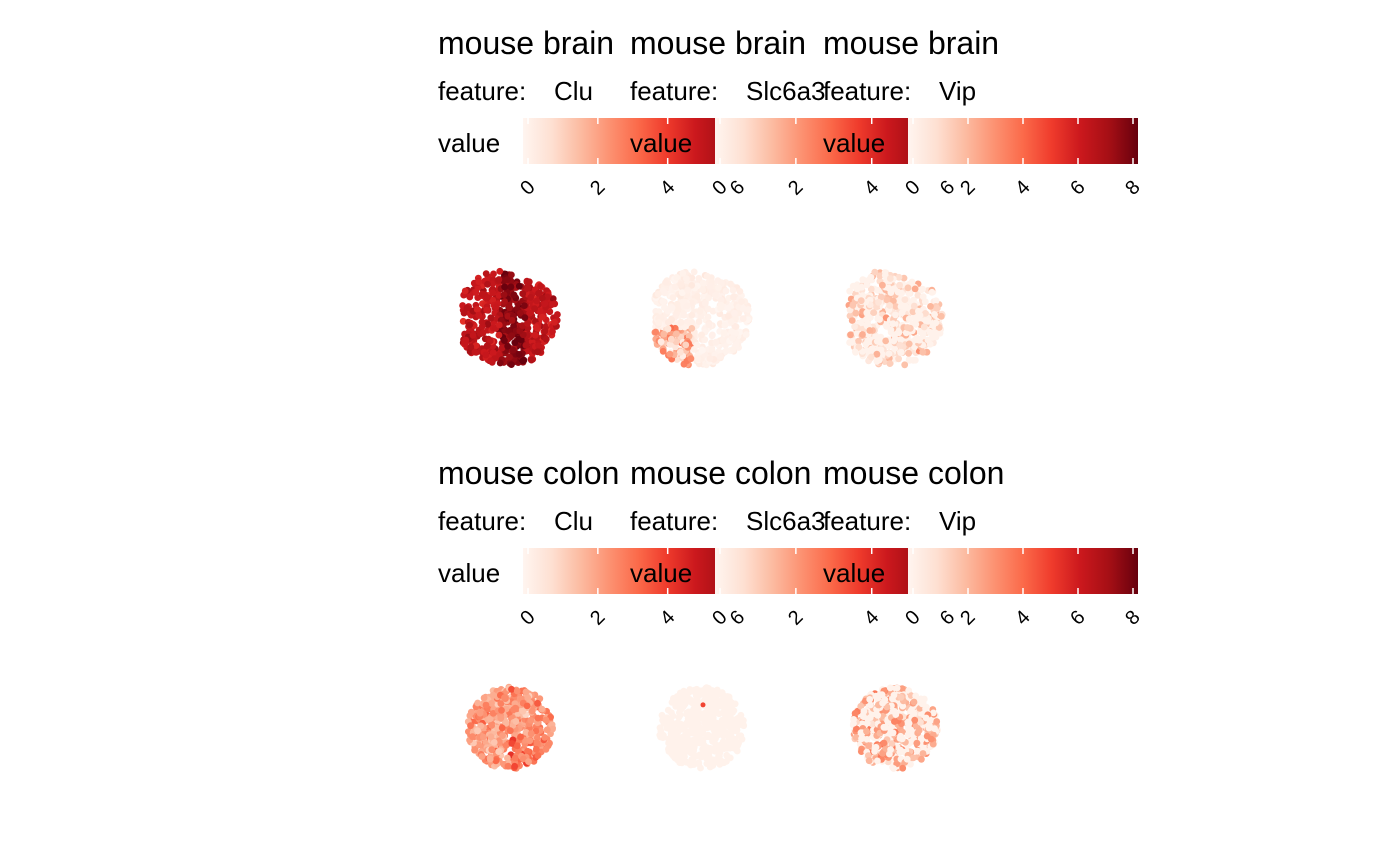 This screenshot has width=1400, height=866. What do you see at coordinates (1132, 187) in the screenshot?
I see `legend-tick-label: 8` at bounding box center [1132, 187].